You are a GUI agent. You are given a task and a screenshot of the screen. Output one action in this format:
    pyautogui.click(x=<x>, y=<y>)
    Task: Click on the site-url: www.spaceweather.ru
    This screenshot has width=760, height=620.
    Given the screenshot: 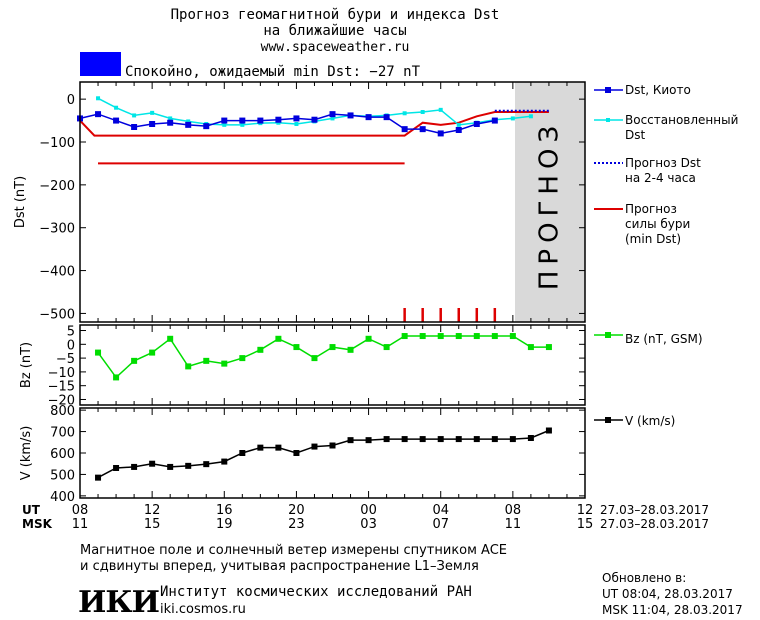 What is the action you would take?
    pyautogui.click(x=335, y=47)
    